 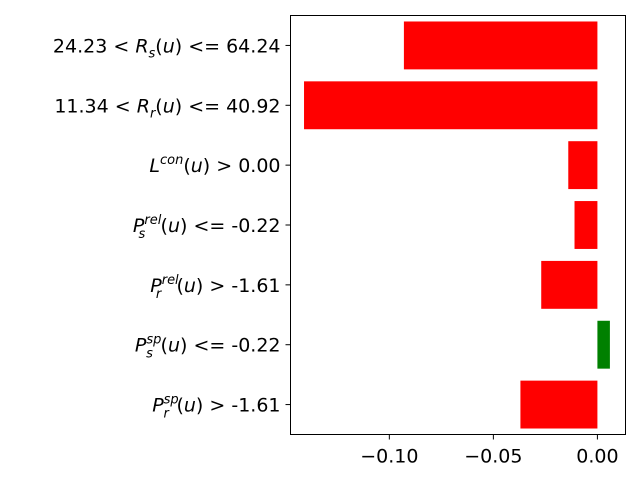 I want to click on y-tick-label-6: Psp r (u) > -1.61, so click(x=216, y=407).